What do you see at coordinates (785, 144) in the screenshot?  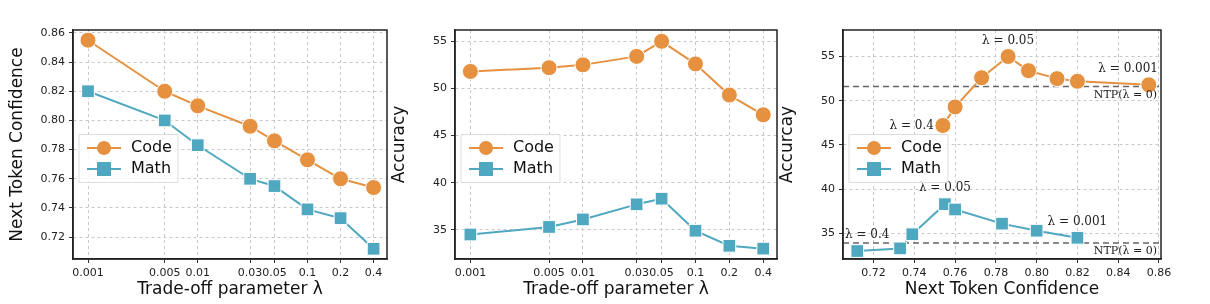 I see `y-axis-title: Accurcay` at bounding box center [785, 144].